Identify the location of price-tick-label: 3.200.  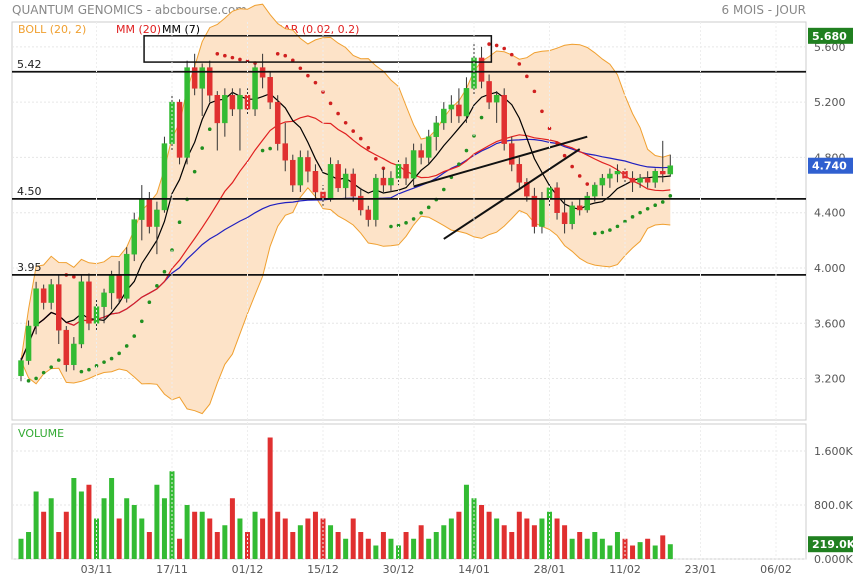
(830, 379).